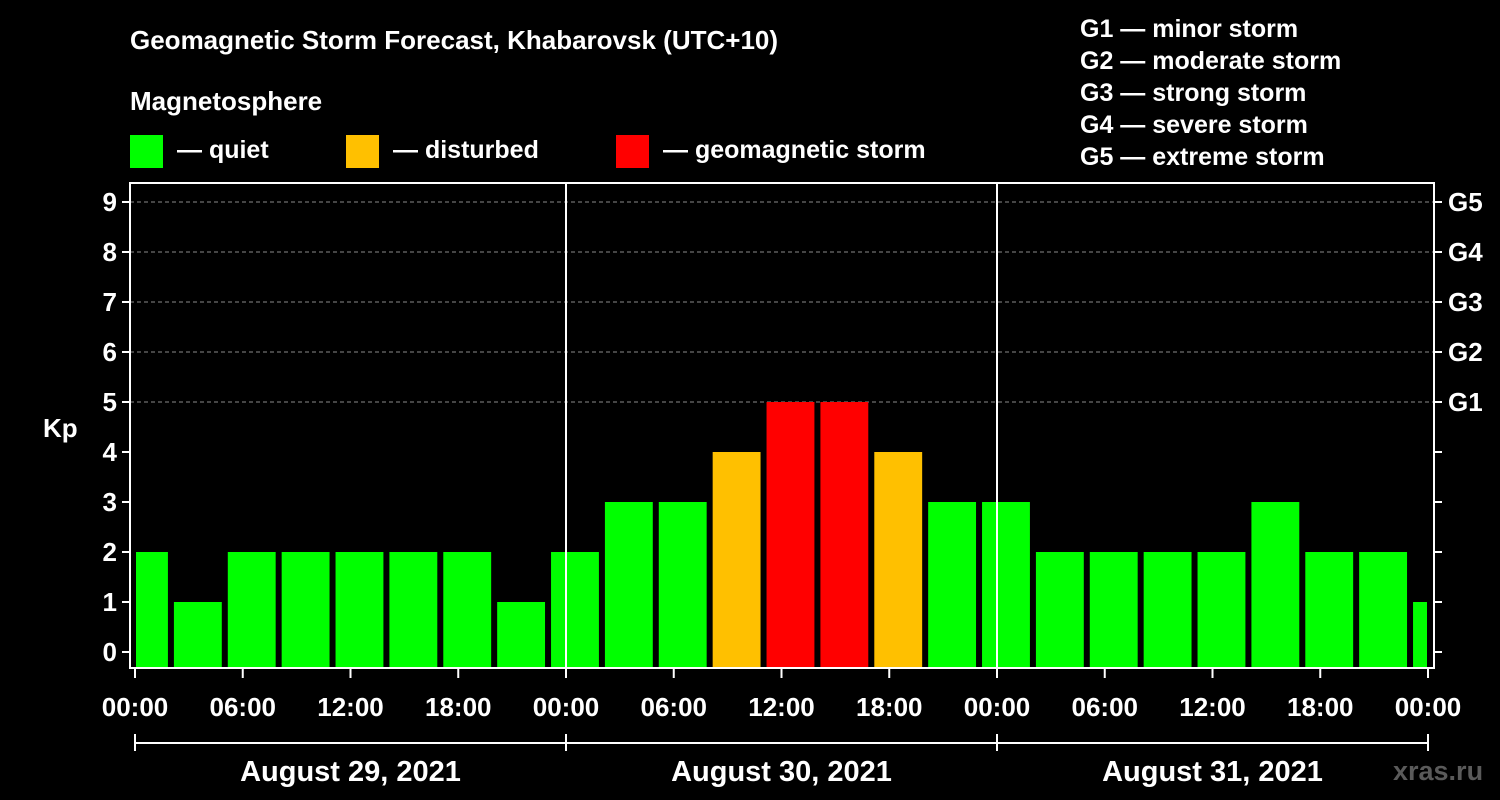 This screenshot has height=800, width=1500. What do you see at coordinates (226, 101) in the screenshot?
I see `legend-title: Magnetosphere` at bounding box center [226, 101].